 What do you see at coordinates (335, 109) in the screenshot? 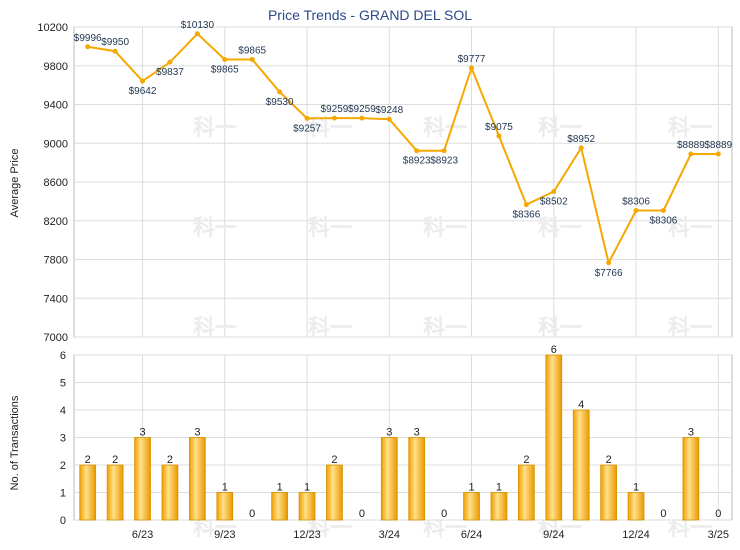
I see `price-data-label: $9259` at bounding box center [335, 109].